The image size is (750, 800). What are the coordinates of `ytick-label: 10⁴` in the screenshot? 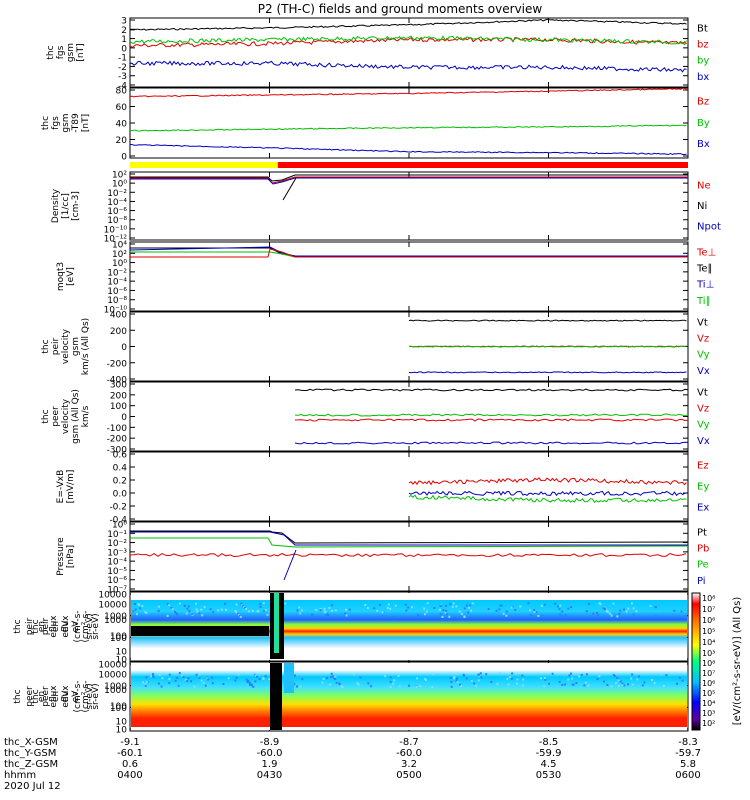 It's located at (119, 246).